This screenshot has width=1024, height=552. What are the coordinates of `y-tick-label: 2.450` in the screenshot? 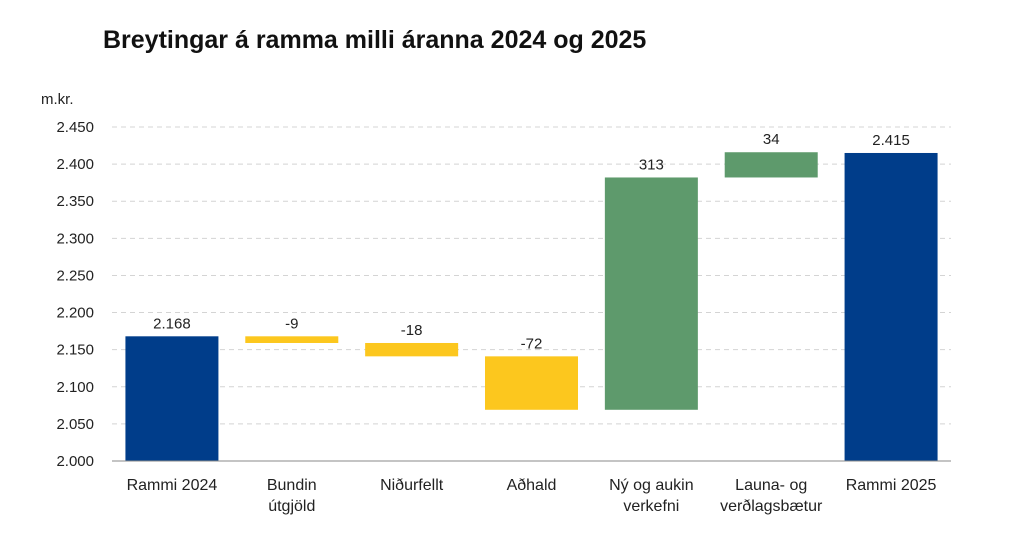 It's located at (75, 127).